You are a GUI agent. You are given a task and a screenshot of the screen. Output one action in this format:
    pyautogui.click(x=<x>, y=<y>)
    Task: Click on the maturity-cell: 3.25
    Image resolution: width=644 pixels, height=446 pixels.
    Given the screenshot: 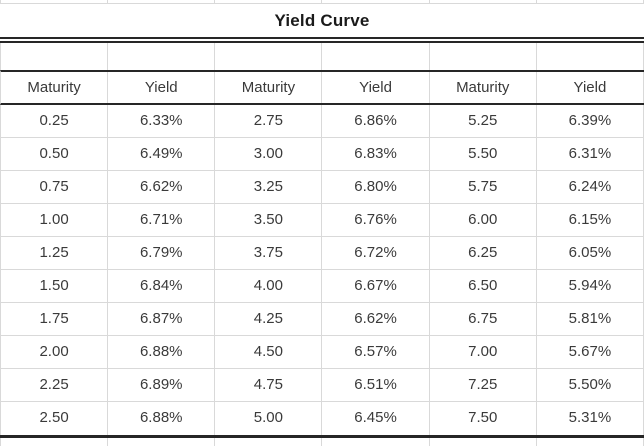 What is the action you would take?
    pyautogui.click(x=269, y=187)
    